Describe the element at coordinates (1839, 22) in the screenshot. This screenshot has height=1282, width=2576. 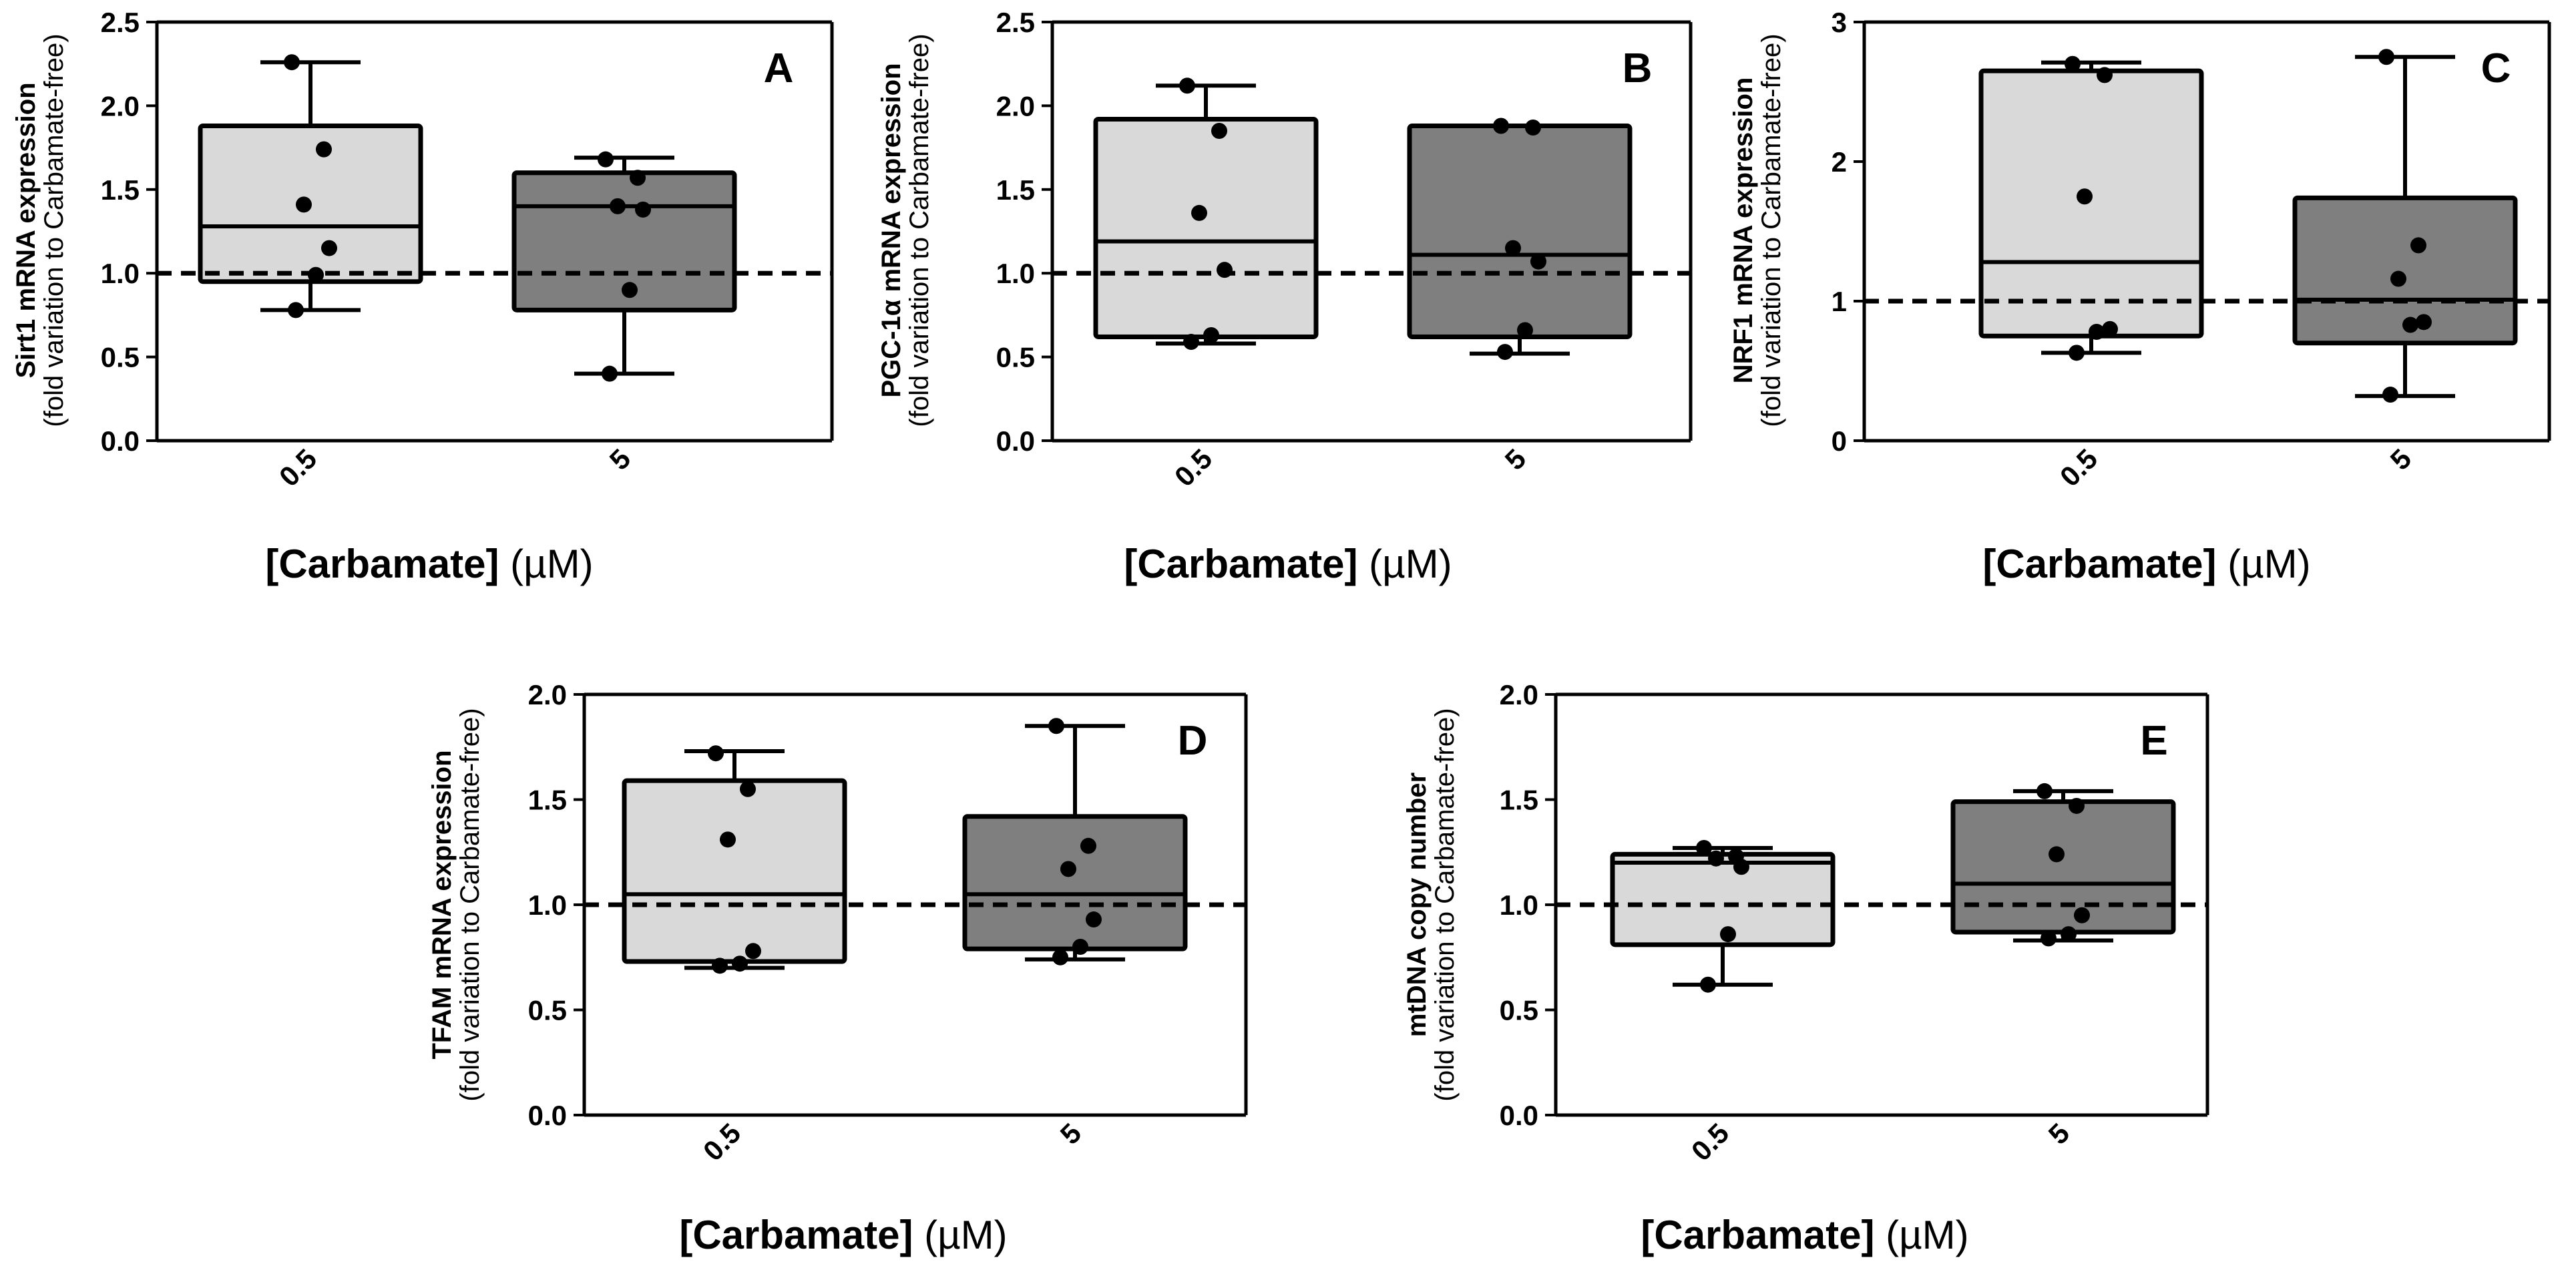
I see `y-tick-label: 3` at that location.